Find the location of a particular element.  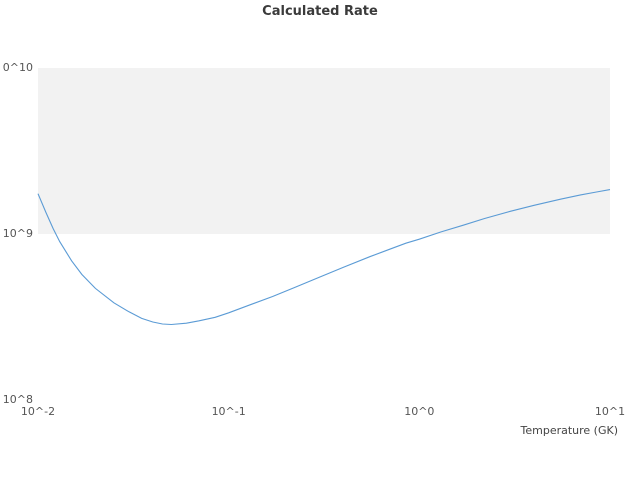

y-tick-label: 10^8 is located at coordinates (17, 399).